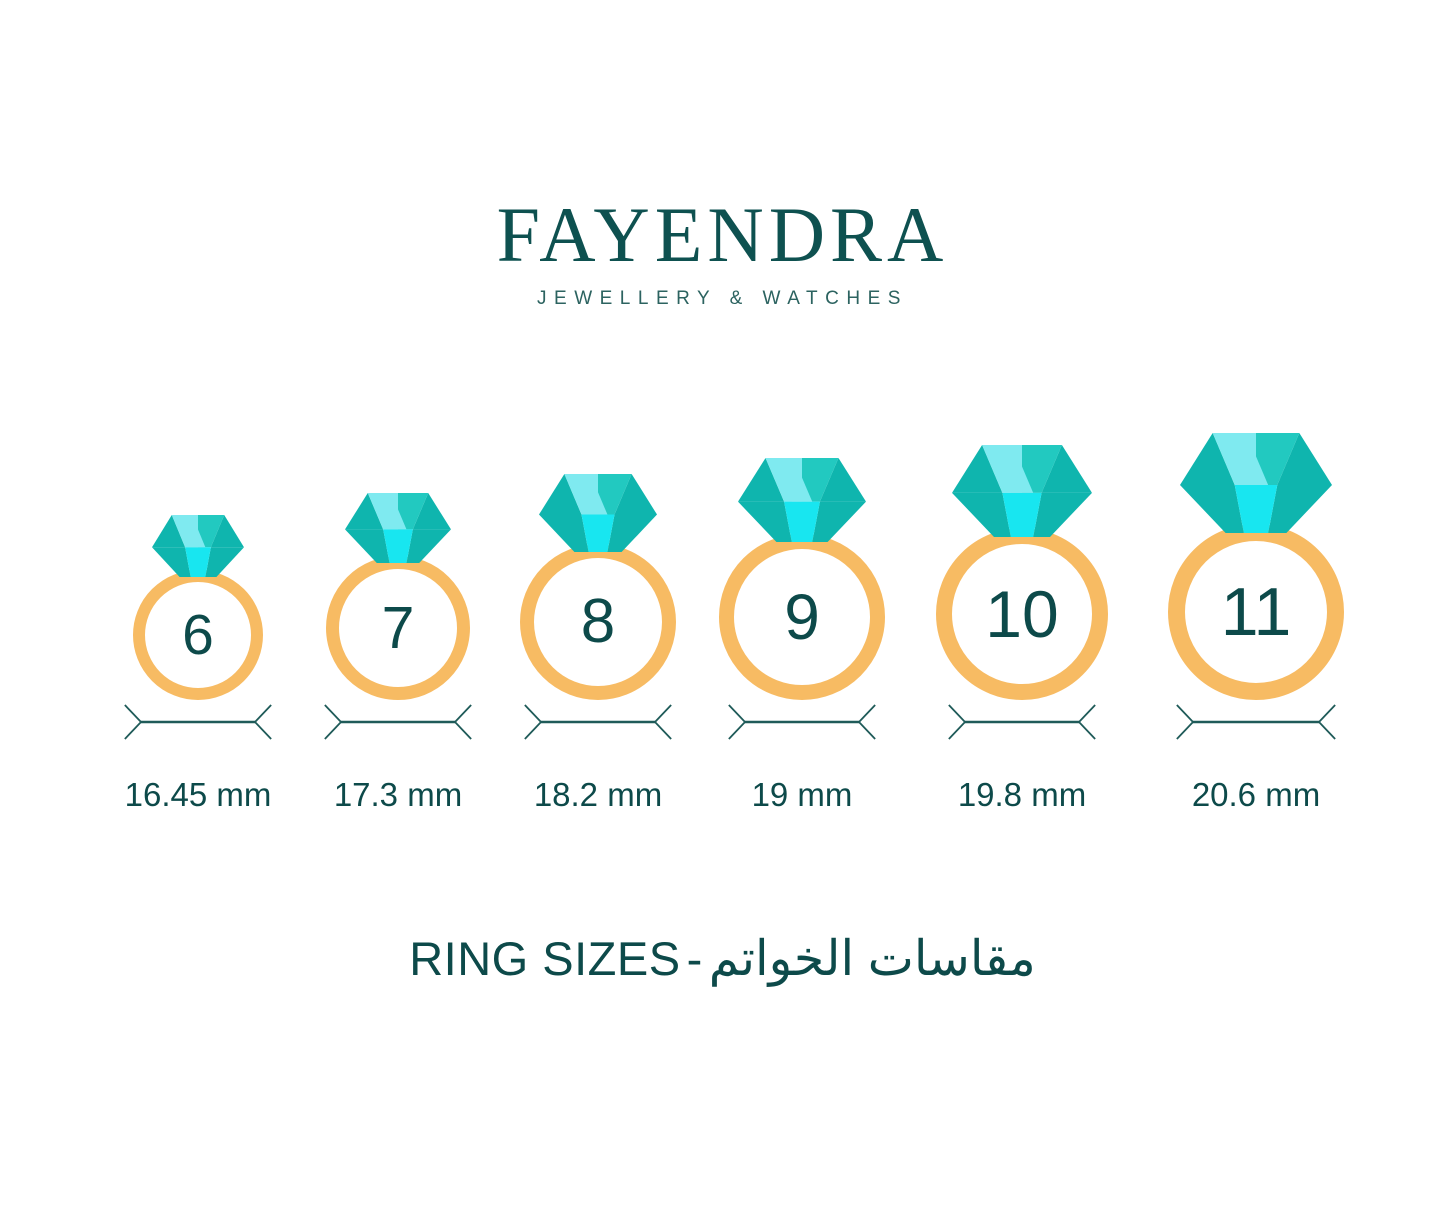  I want to click on page-title: RING SIZES - مقاسات الخواتم, so click(722, 958).